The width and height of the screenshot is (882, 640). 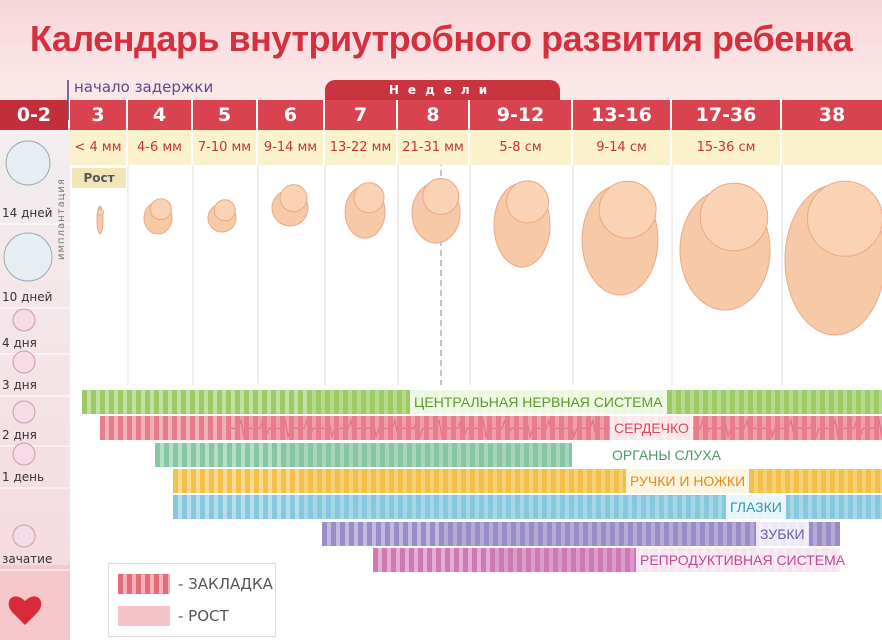 What do you see at coordinates (832, 115) in the screenshot?
I see `week-cell: 38` at bounding box center [832, 115].